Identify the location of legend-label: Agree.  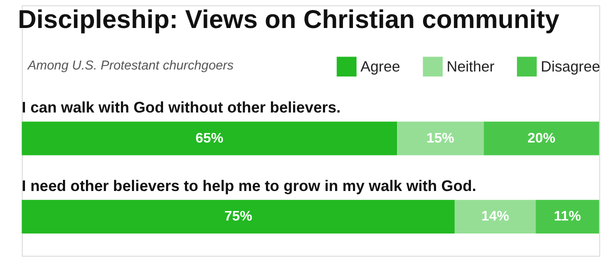
(380, 68).